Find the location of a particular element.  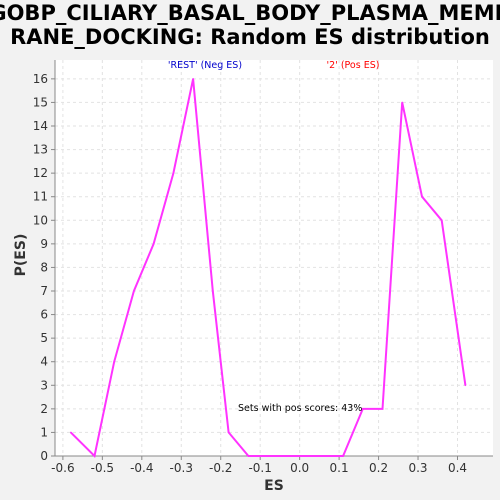

y-tick-label: 0 is located at coordinates (44, 456).